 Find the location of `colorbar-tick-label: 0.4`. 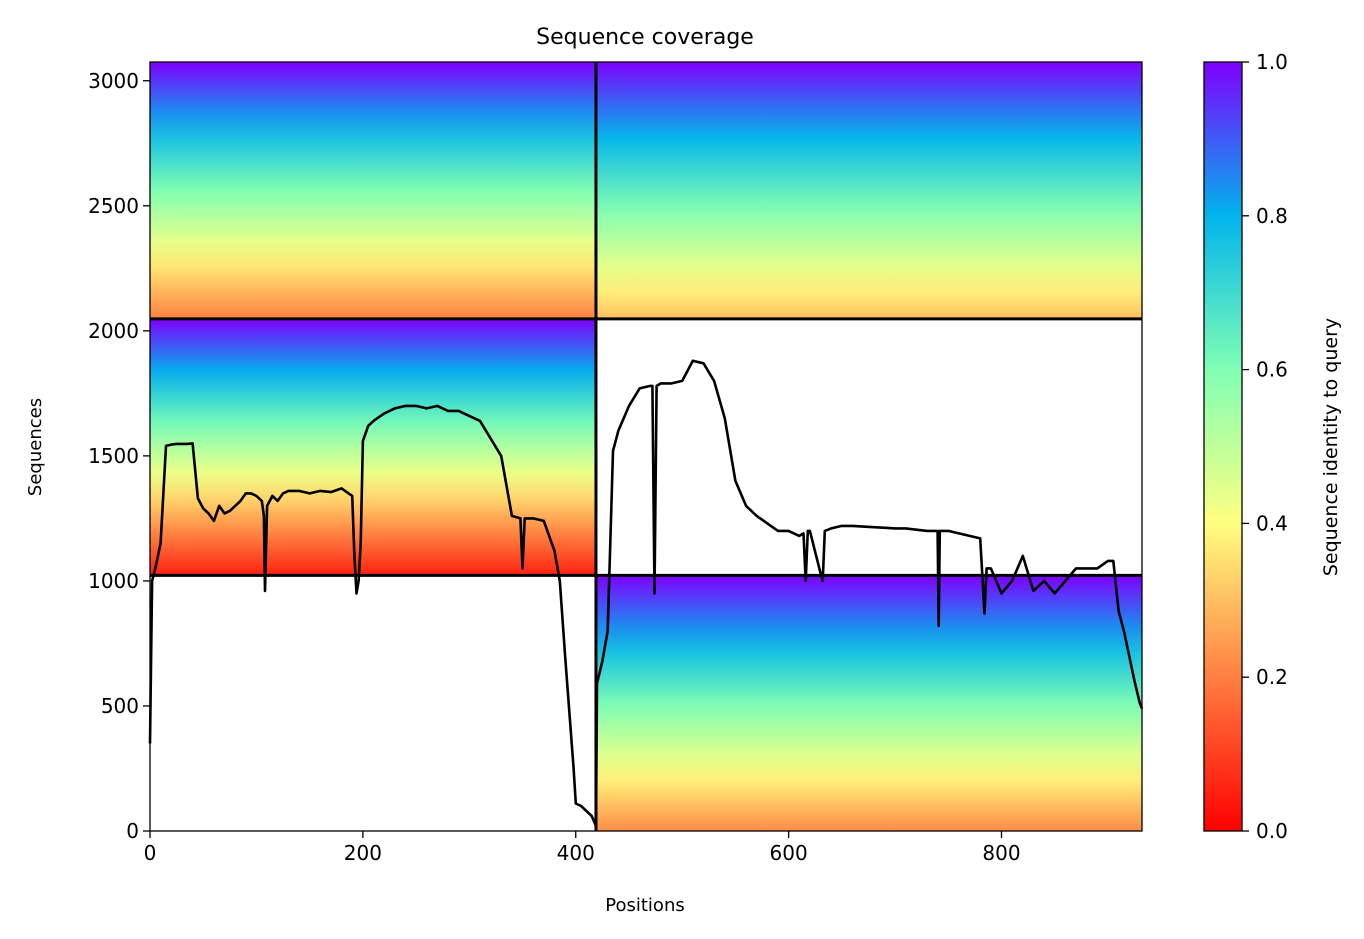

colorbar-tick-label: 0.4 is located at coordinates (1272, 523).